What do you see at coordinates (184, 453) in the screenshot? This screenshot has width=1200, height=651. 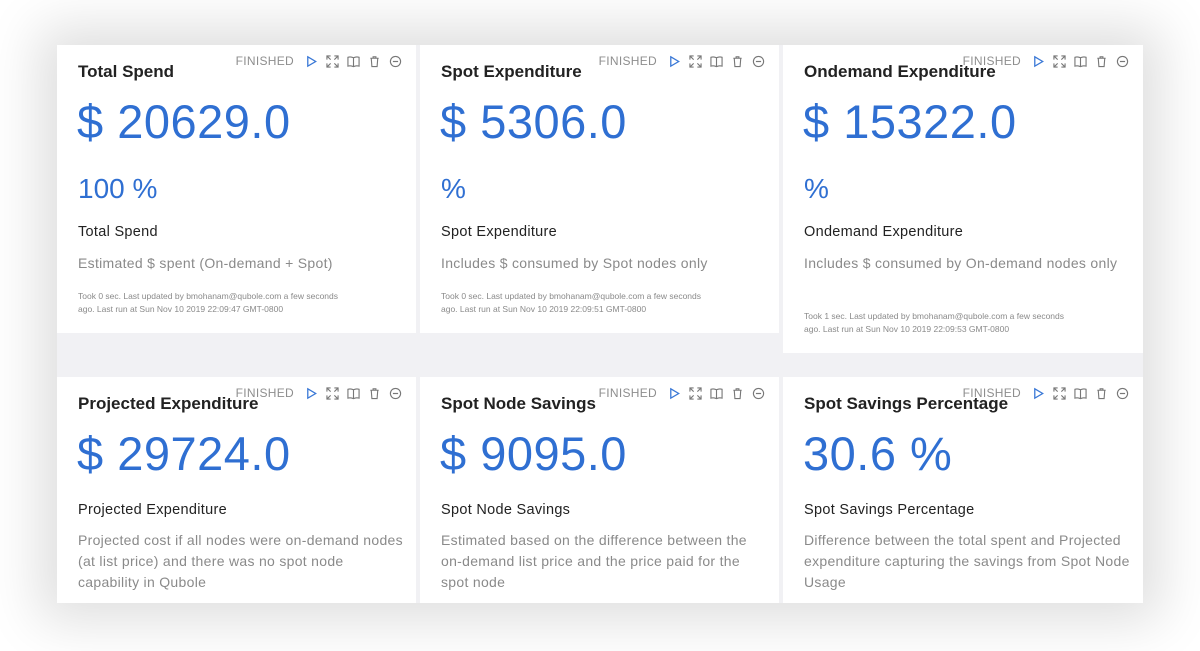 I see `metric-value: $ 29724.0` at bounding box center [184, 453].